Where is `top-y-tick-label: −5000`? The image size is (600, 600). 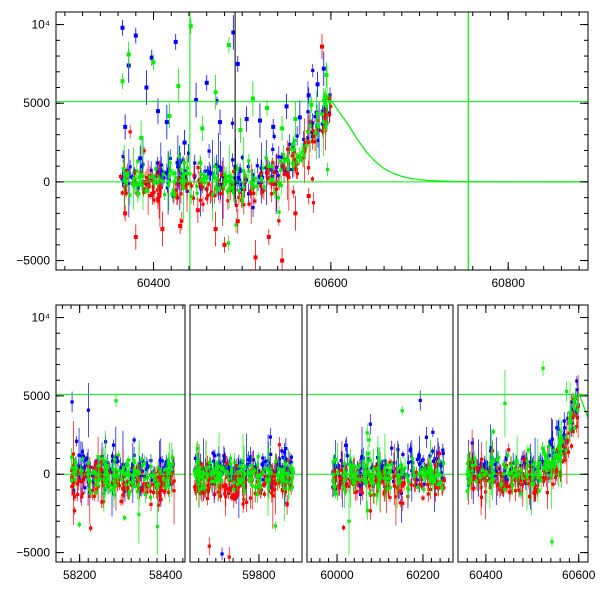 top-y-tick-label: −5000 is located at coordinates (33, 261).